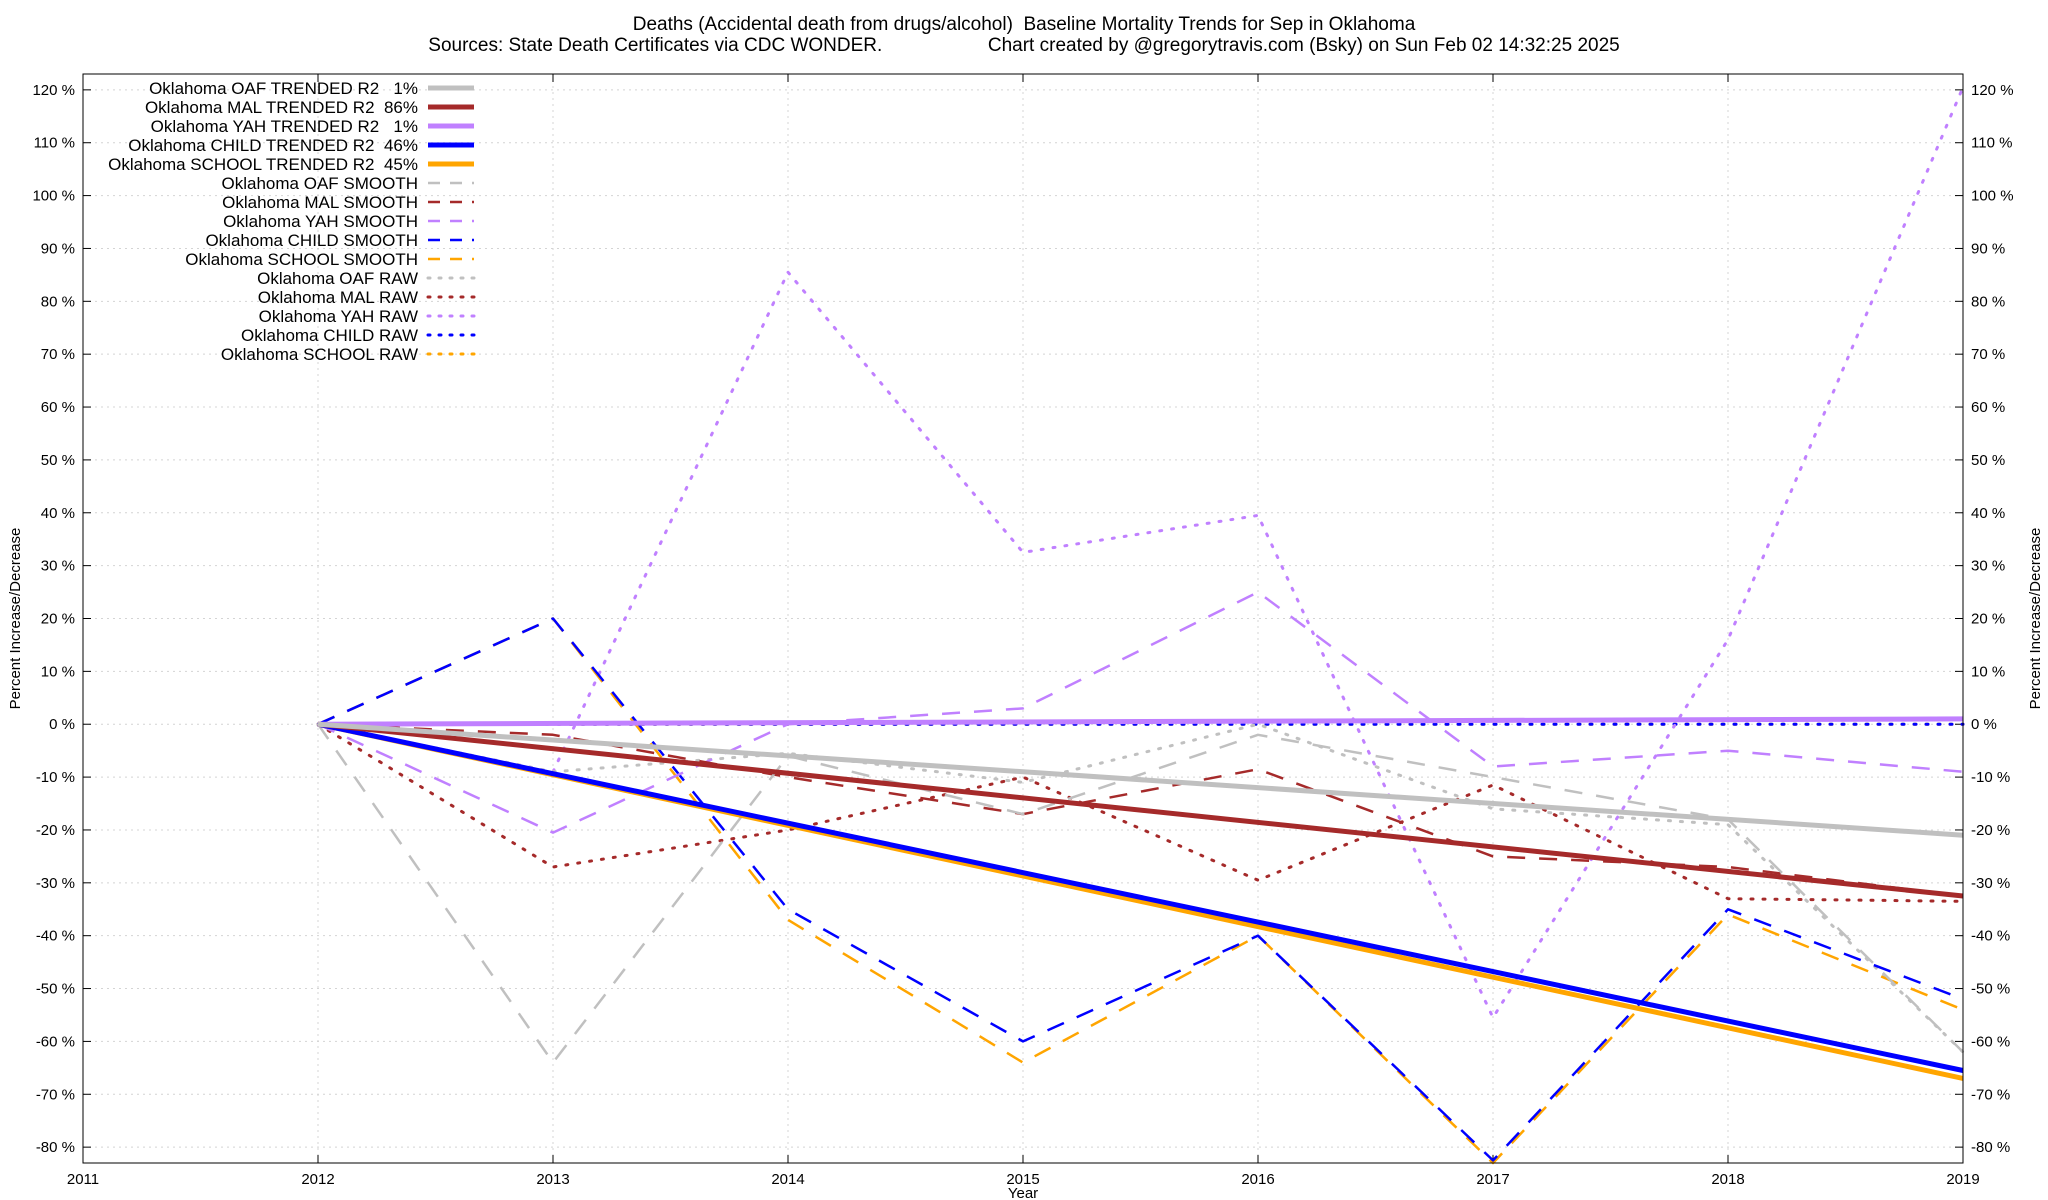 This screenshot has width=2048, height=1200. Describe the element at coordinates (58, 301) in the screenshot. I see `y-tick-label: 80 %` at that location.